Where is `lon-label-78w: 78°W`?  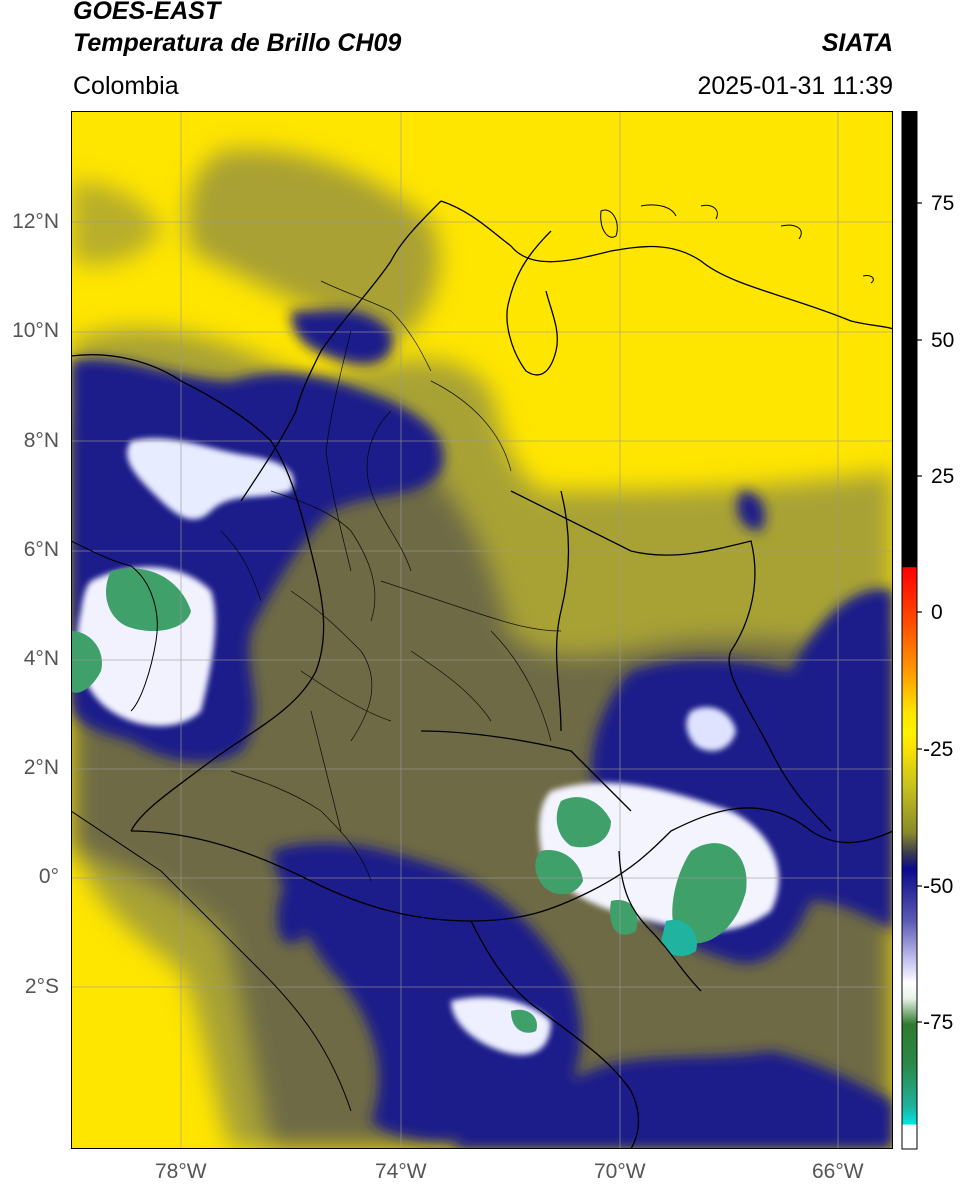
lon-label-78w: 78°W is located at coordinates (181, 1171).